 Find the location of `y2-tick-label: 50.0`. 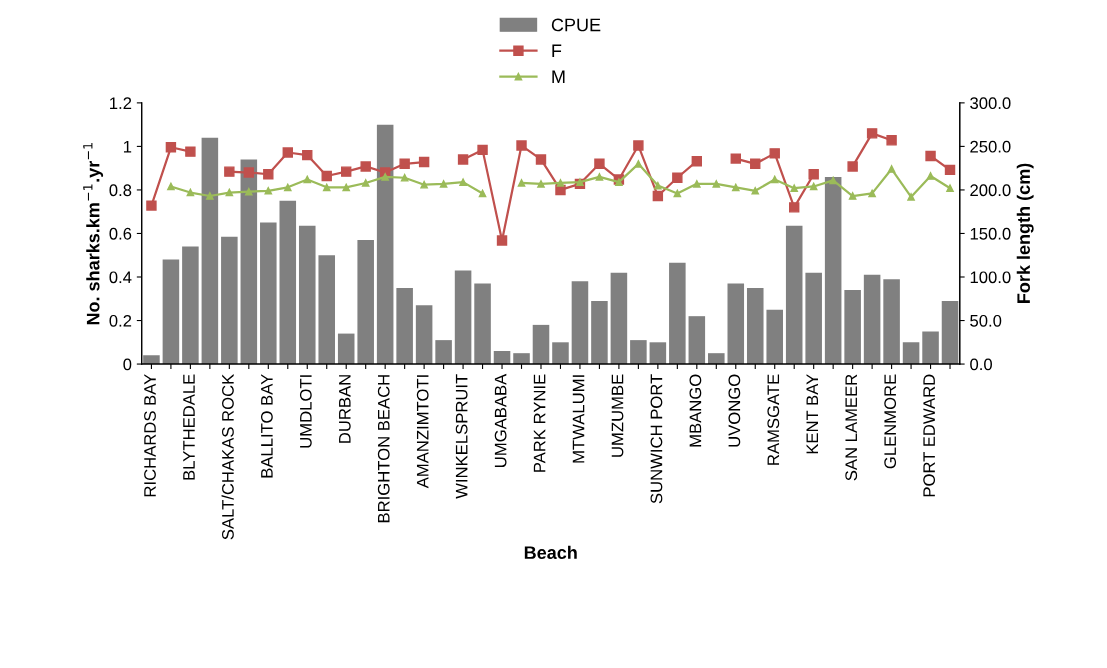

y2-tick-label: 50.0 is located at coordinates (986, 320).